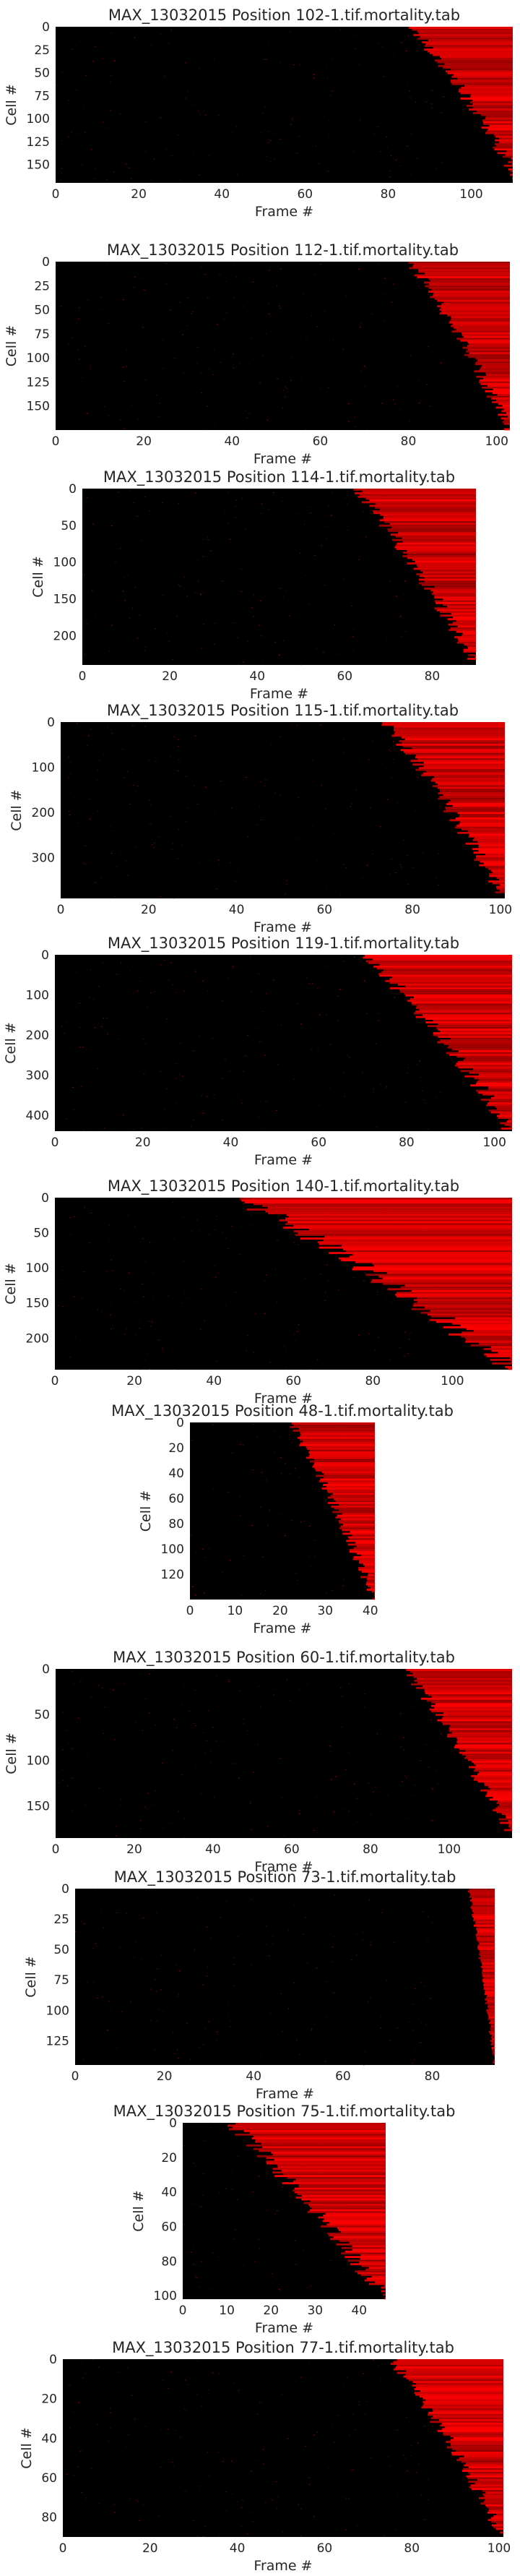 The height and width of the screenshot is (2576, 520). Describe the element at coordinates (49, 2518) in the screenshot. I see `y-tick-label: 80` at that location.